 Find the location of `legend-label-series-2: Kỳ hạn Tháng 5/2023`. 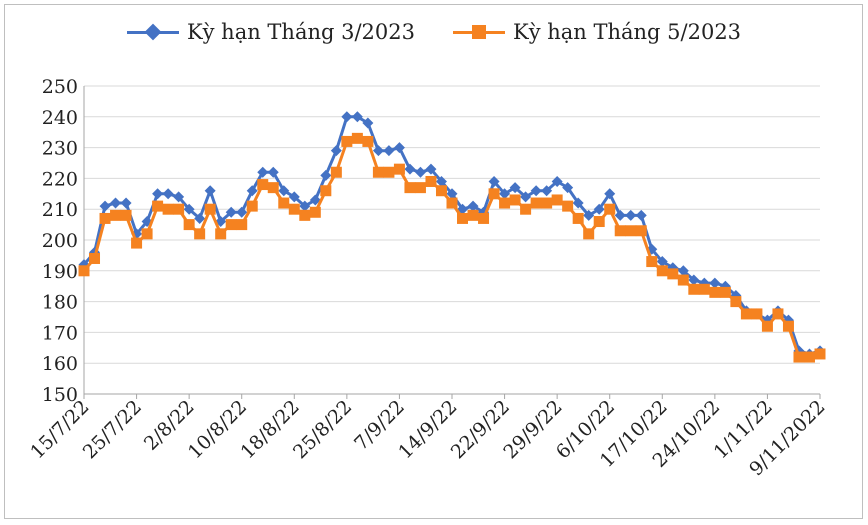

legend-label-series-2: Kỳ hạn Tháng 5/2023 is located at coordinates (627, 32).